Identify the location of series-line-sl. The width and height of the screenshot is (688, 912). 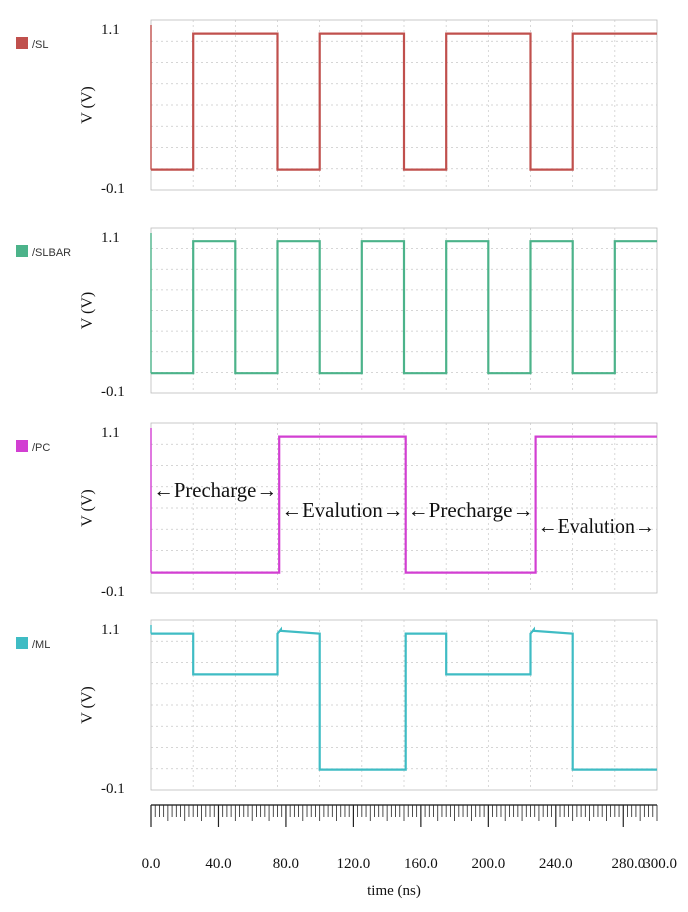
(404, 101).